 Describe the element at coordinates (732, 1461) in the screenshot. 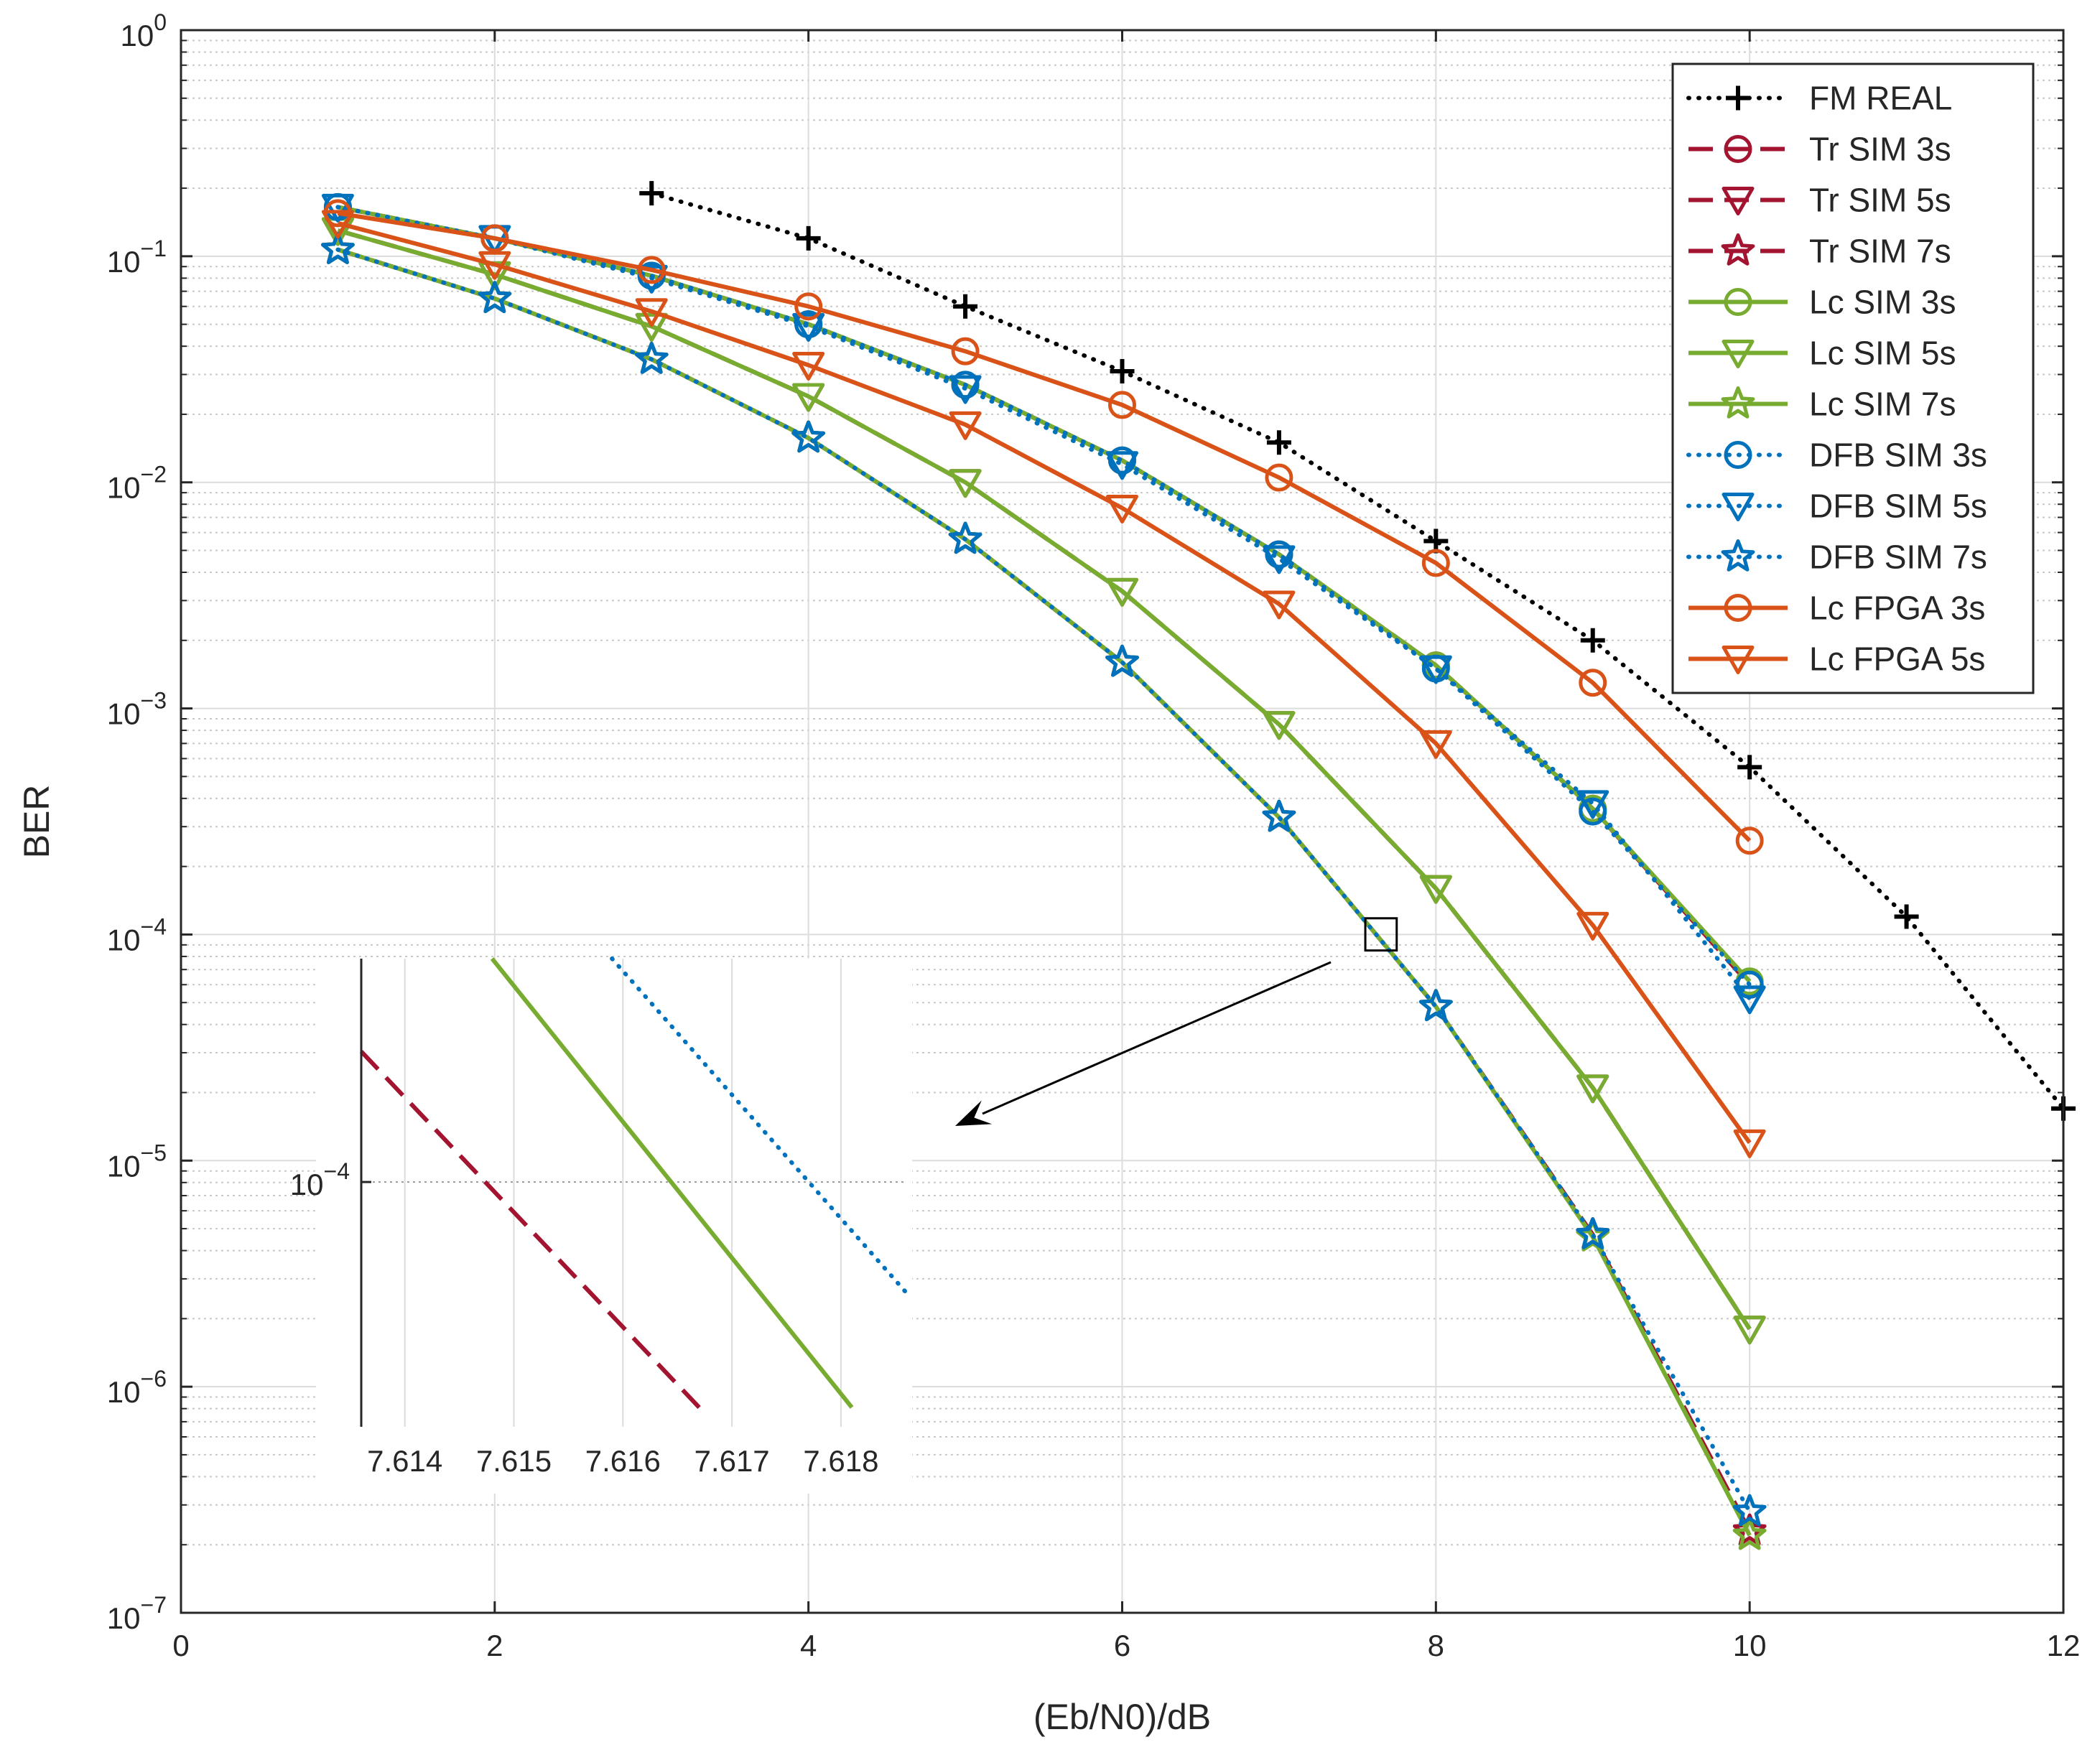

I see `inset-x-tick-label: 7.617` at that location.